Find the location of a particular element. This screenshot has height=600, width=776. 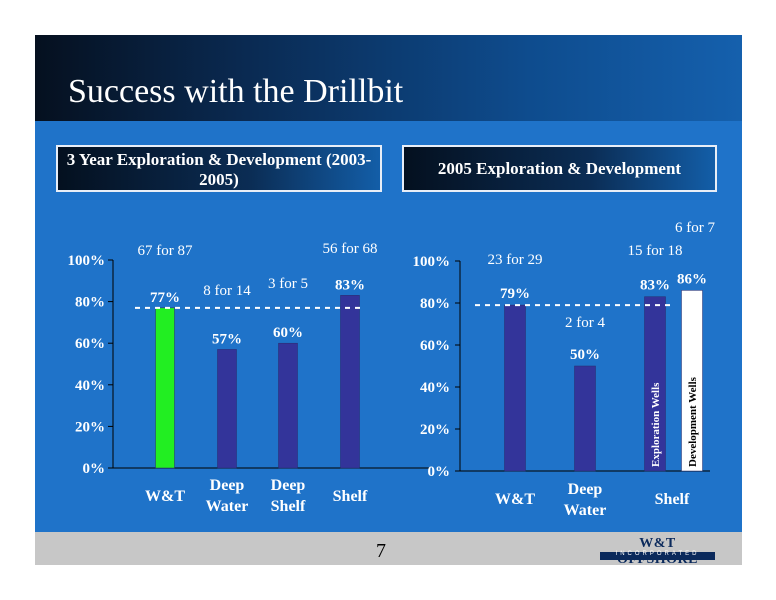

chart2-y-tick-label: 0% is located at coordinates (439, 472).